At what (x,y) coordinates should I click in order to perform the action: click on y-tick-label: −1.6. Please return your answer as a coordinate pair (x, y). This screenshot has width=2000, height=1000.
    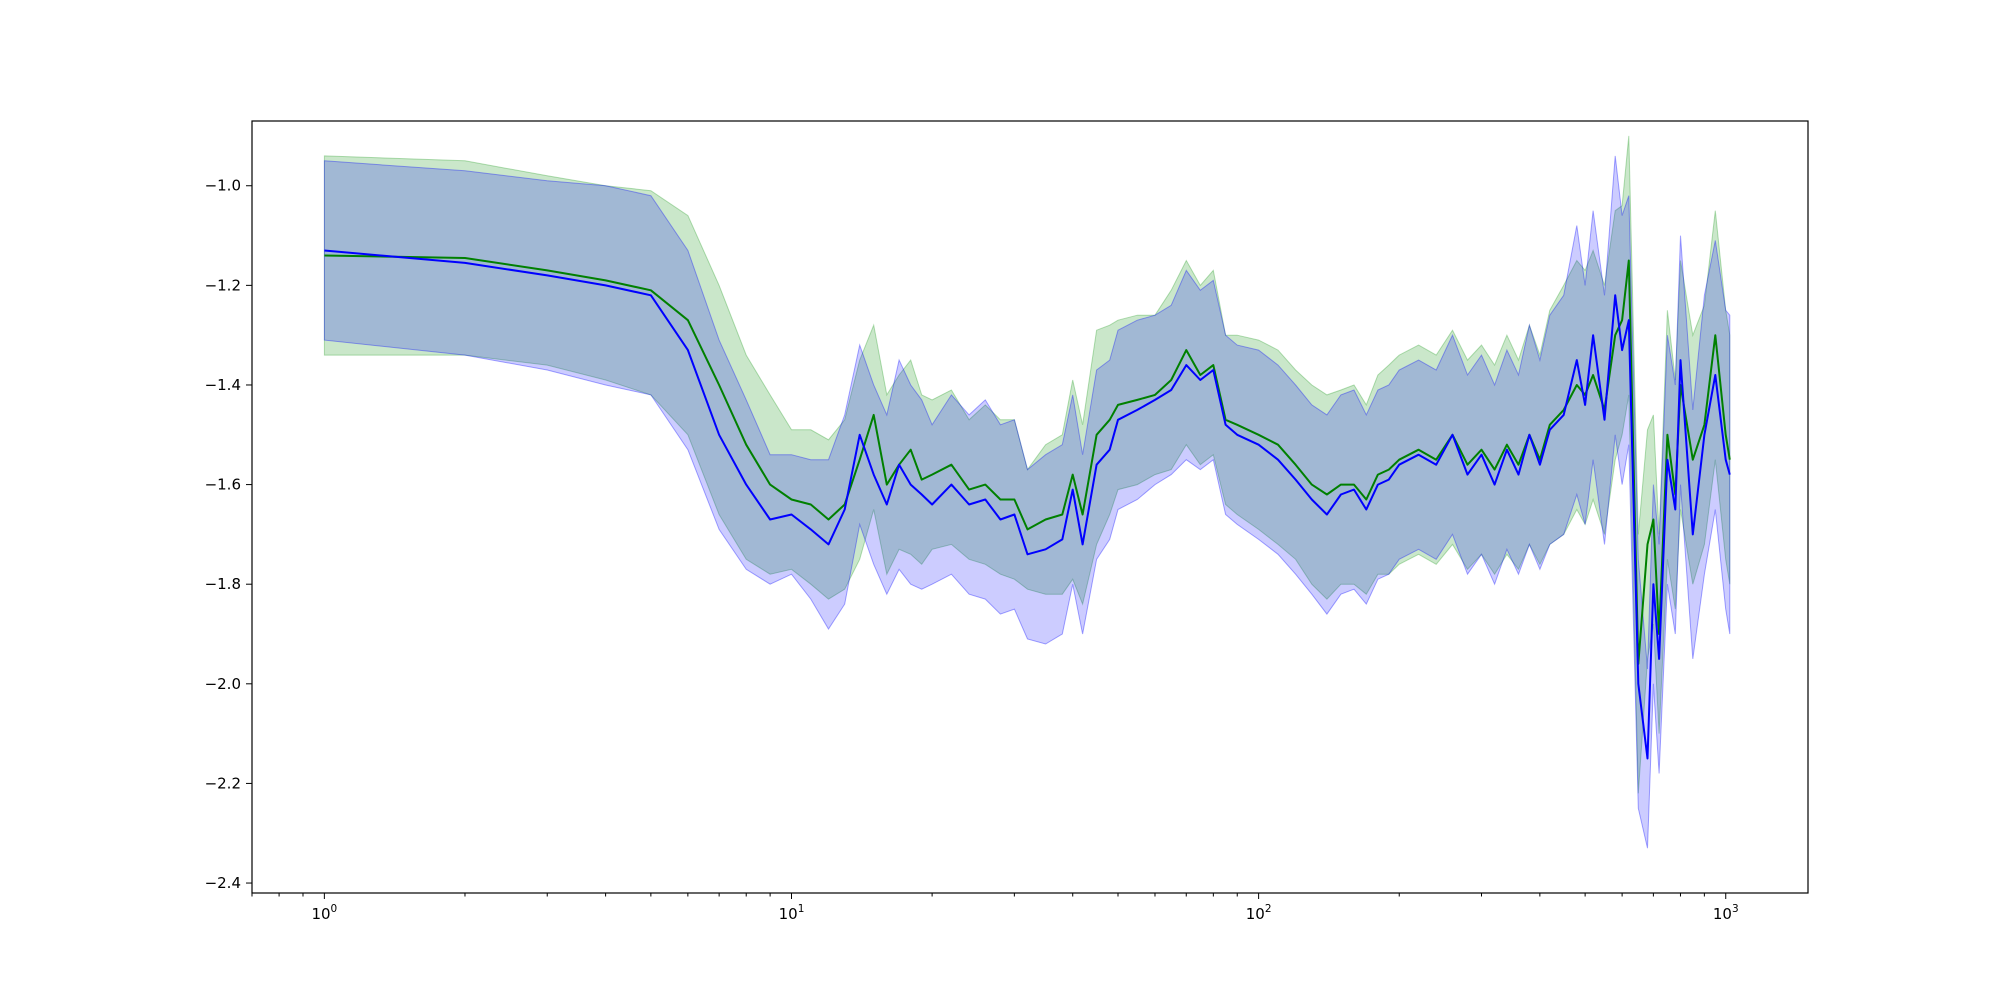
    Looking at the image, I should click on (223, 485).